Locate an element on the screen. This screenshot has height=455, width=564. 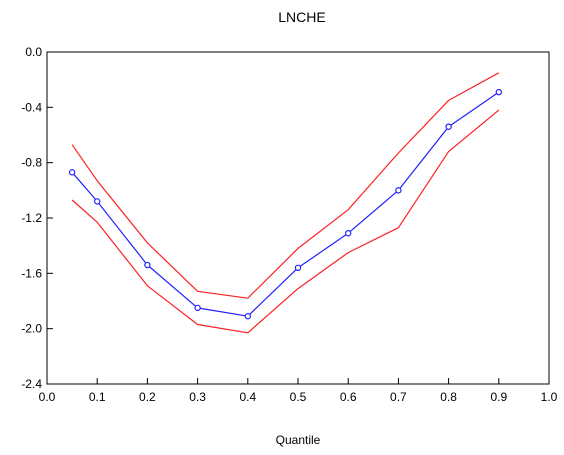
x-tick-label: 0.1 is located at coordinates (97, 397).